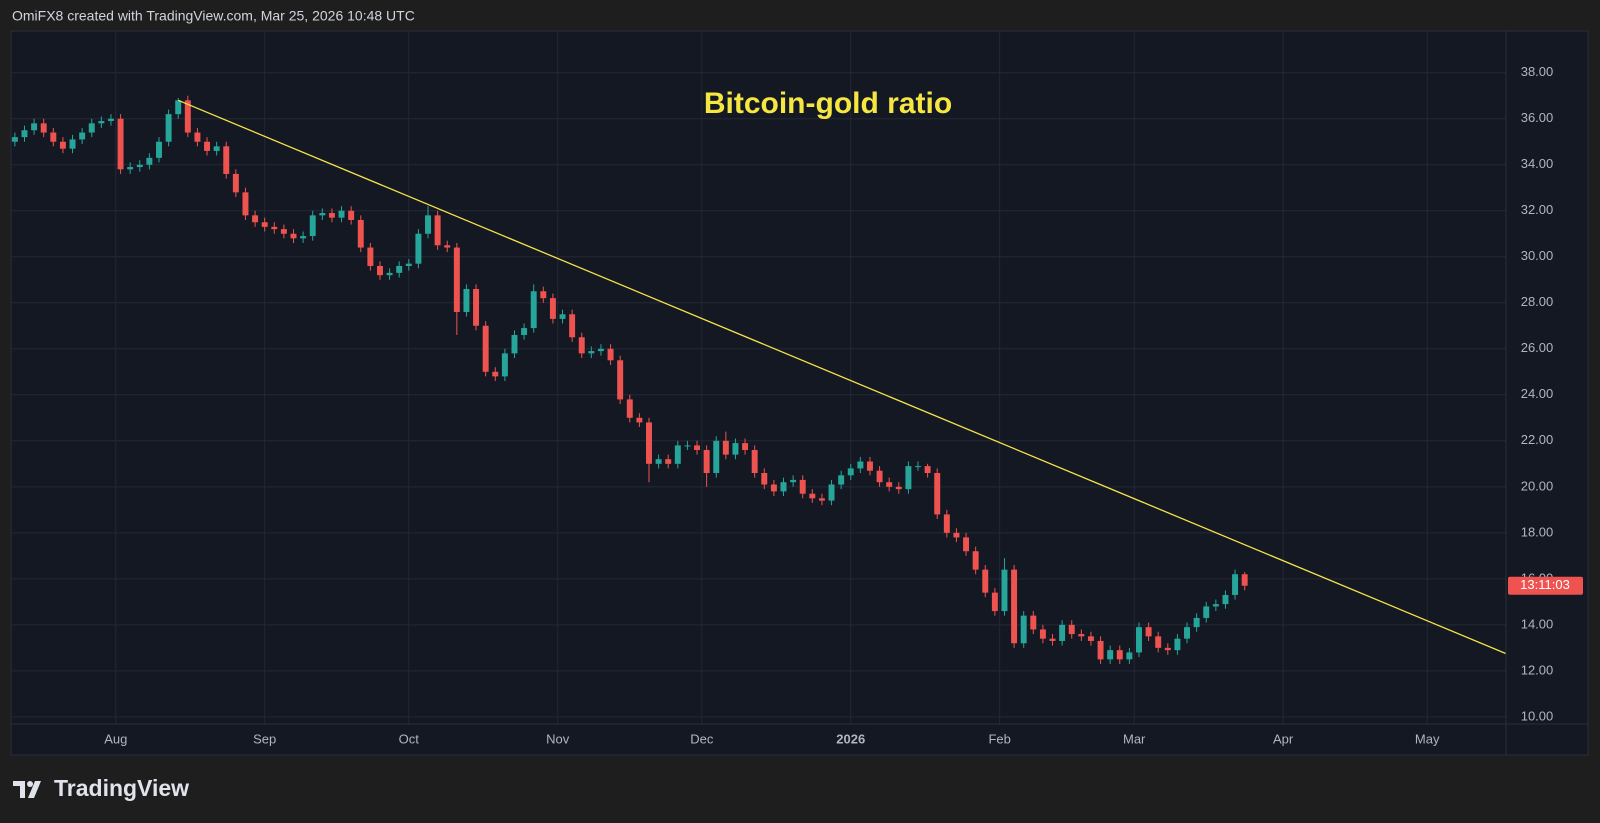 The width and height of the screenshot is (1600, 823). What do you see at coordinates (558, 738) in the screenshot?
I see `x-tick-label: Nov` at bounding box center [558, 738].